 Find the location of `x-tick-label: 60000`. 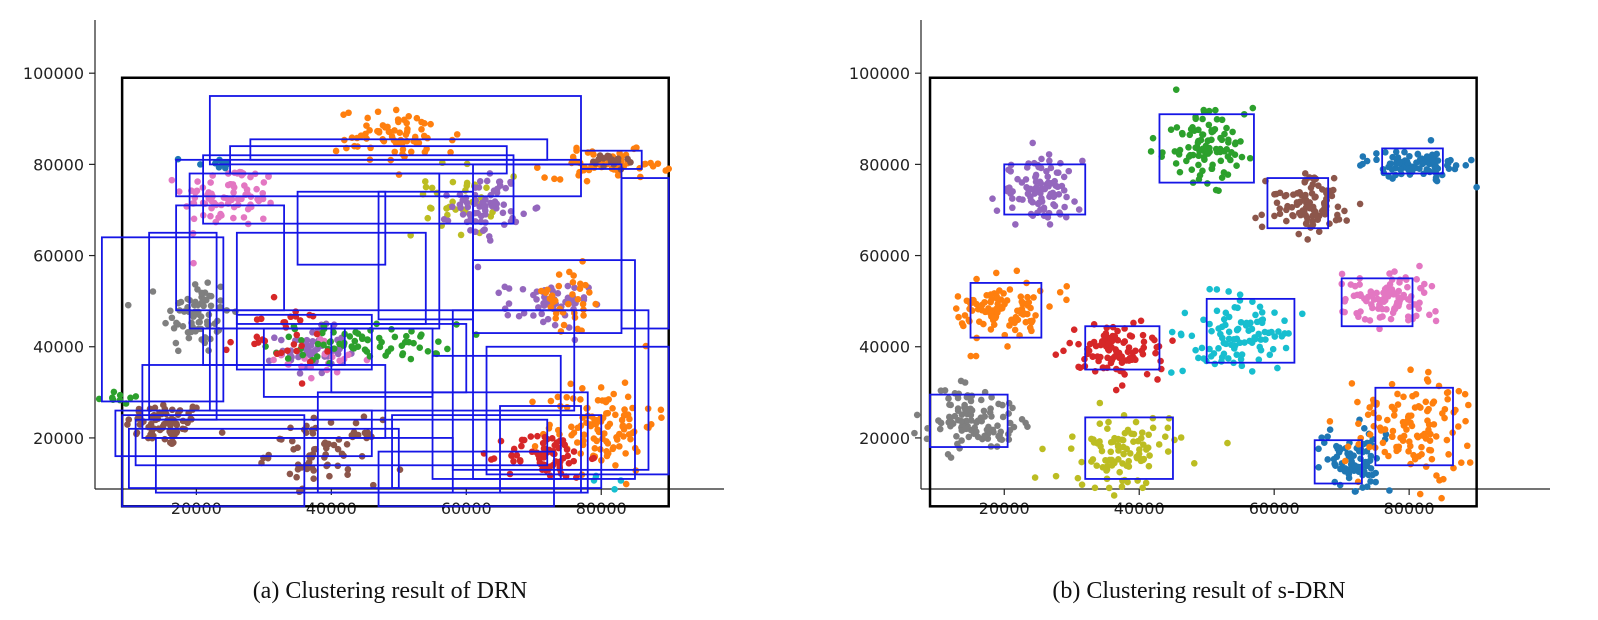

x-tick-label: 60000 is located at coordinates (466, 508).